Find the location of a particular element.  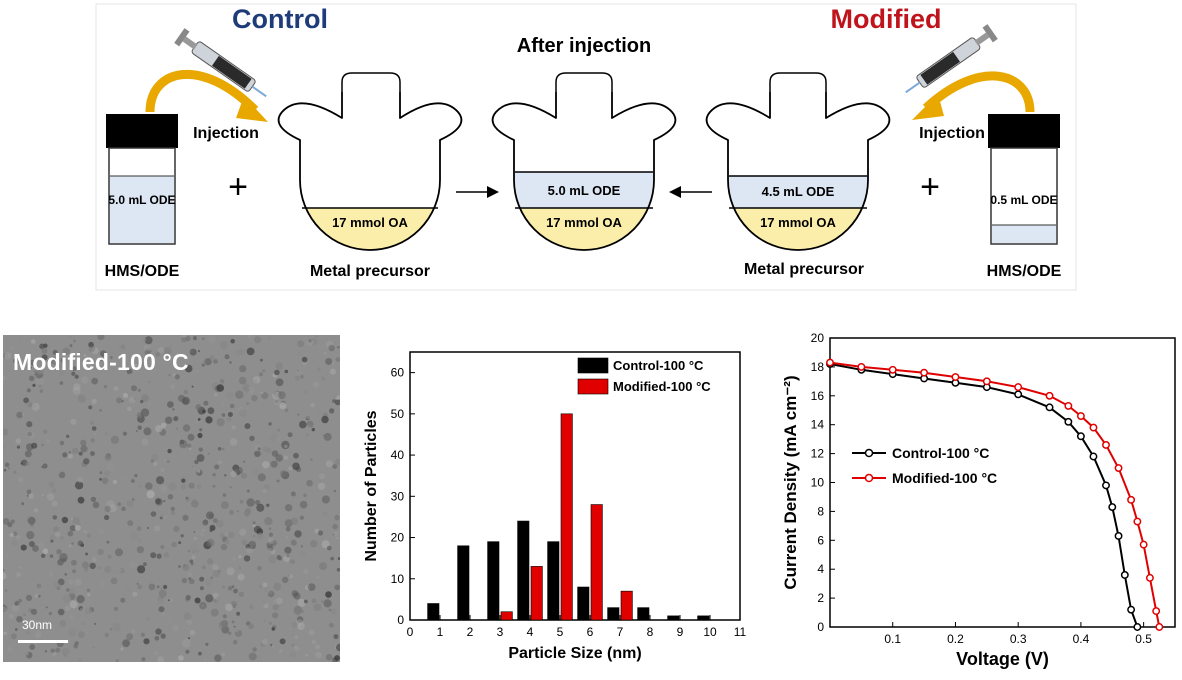

hist-y-label: Number of Particles is located at coordinates (371, 485).